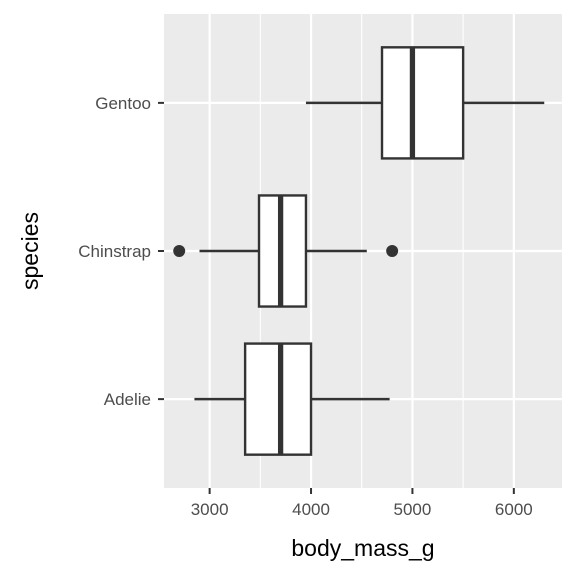 The width and height of the screenshot is (576, 576). I want to click on box-chinstrap, so click(286, 251).